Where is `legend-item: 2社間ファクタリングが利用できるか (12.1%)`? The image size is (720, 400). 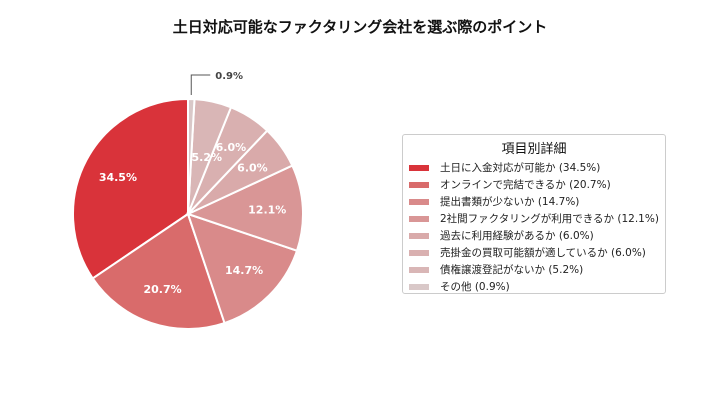
legend-item: 2社間ファクタリングが利用できるか (12.1%) is located at coordinates (534, 218).